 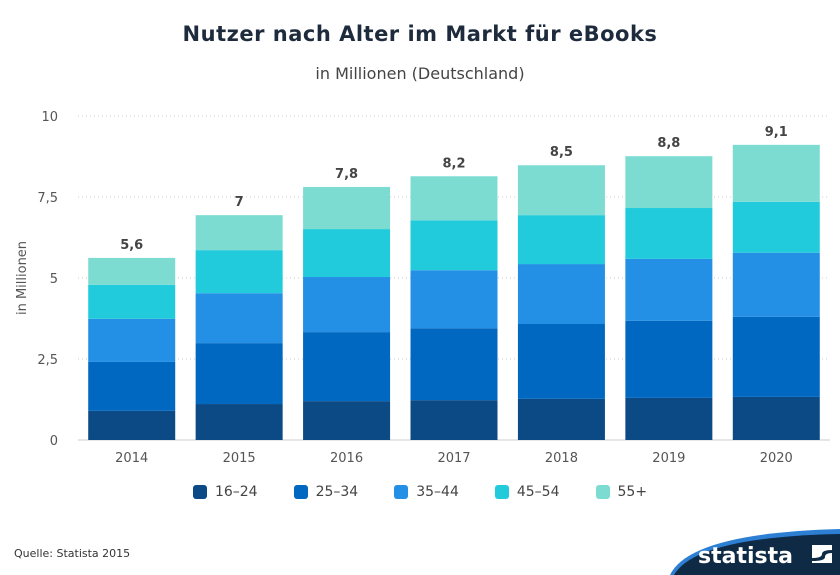 What do you see at coordinates (337, 492) in the screenshot?
I see `legend-label: 25–34` at bounding box center [337, 492].